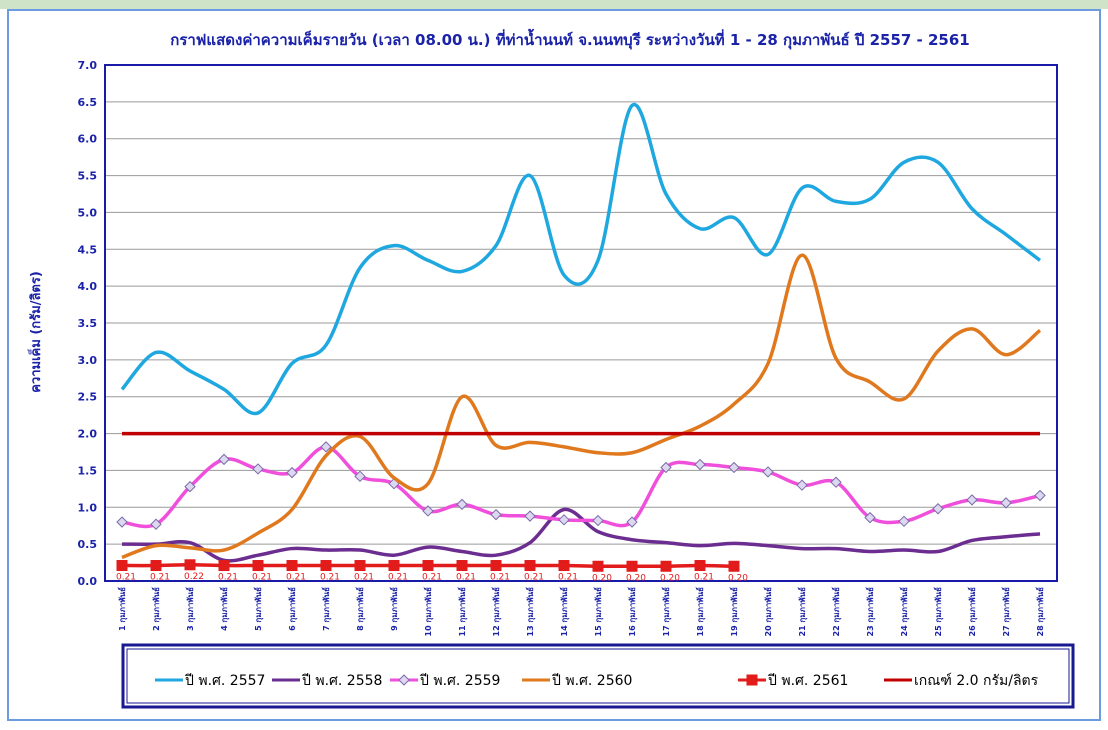 The image size is (1108, 730). What do you see at coordinates (258, 609) in the screenshot?
I see `x-tick-label: 5 กุมภาพันธ์` at bounding box center [258, 609].